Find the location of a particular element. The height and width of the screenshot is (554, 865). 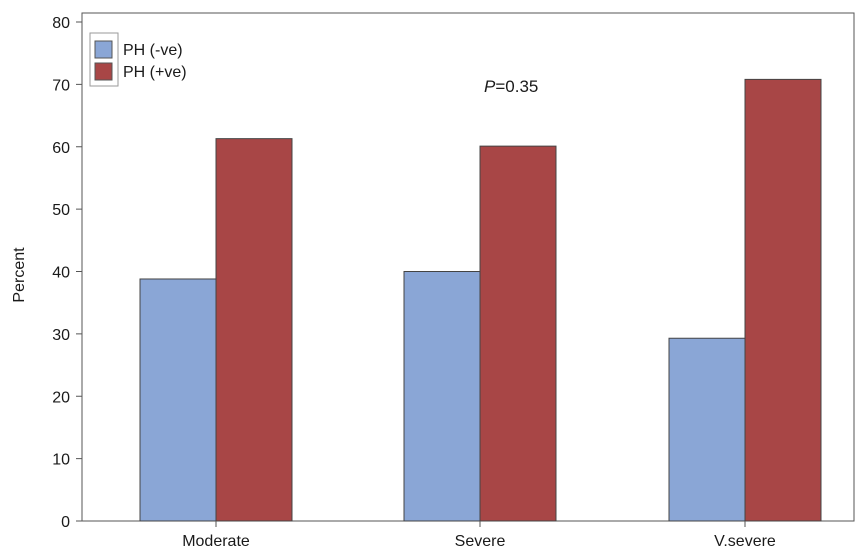

legend-label-ph-negative: PH (-ve) is located at coordinates (153, 50).